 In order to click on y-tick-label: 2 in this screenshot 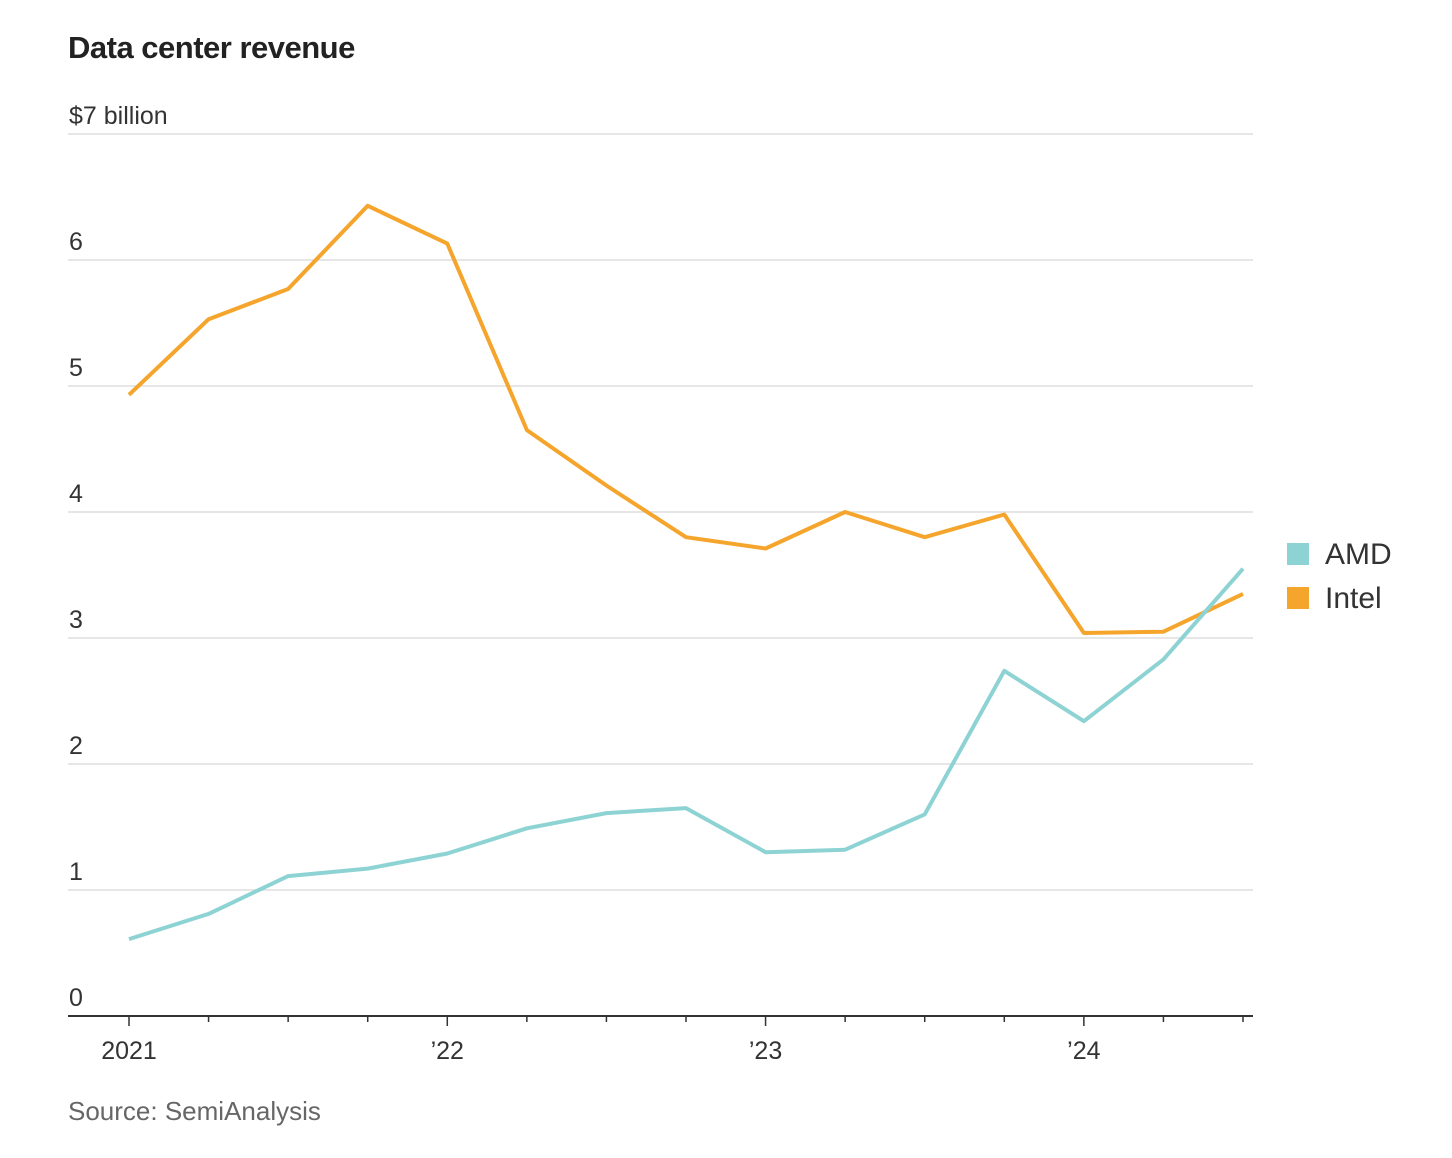, I will do `click(76, 746)`.